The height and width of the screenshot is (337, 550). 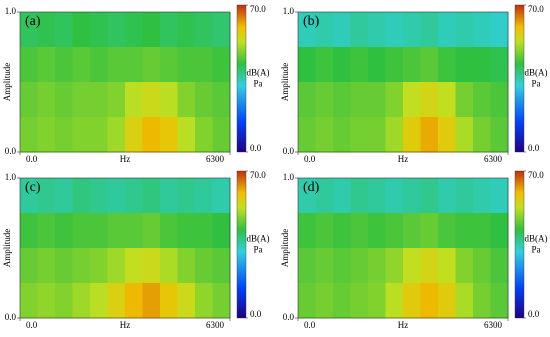 What do you see at coordinates (536, 73) in the screenshot?
I see `colorbar-label: dB(A)` at bounding box center [536, 73].